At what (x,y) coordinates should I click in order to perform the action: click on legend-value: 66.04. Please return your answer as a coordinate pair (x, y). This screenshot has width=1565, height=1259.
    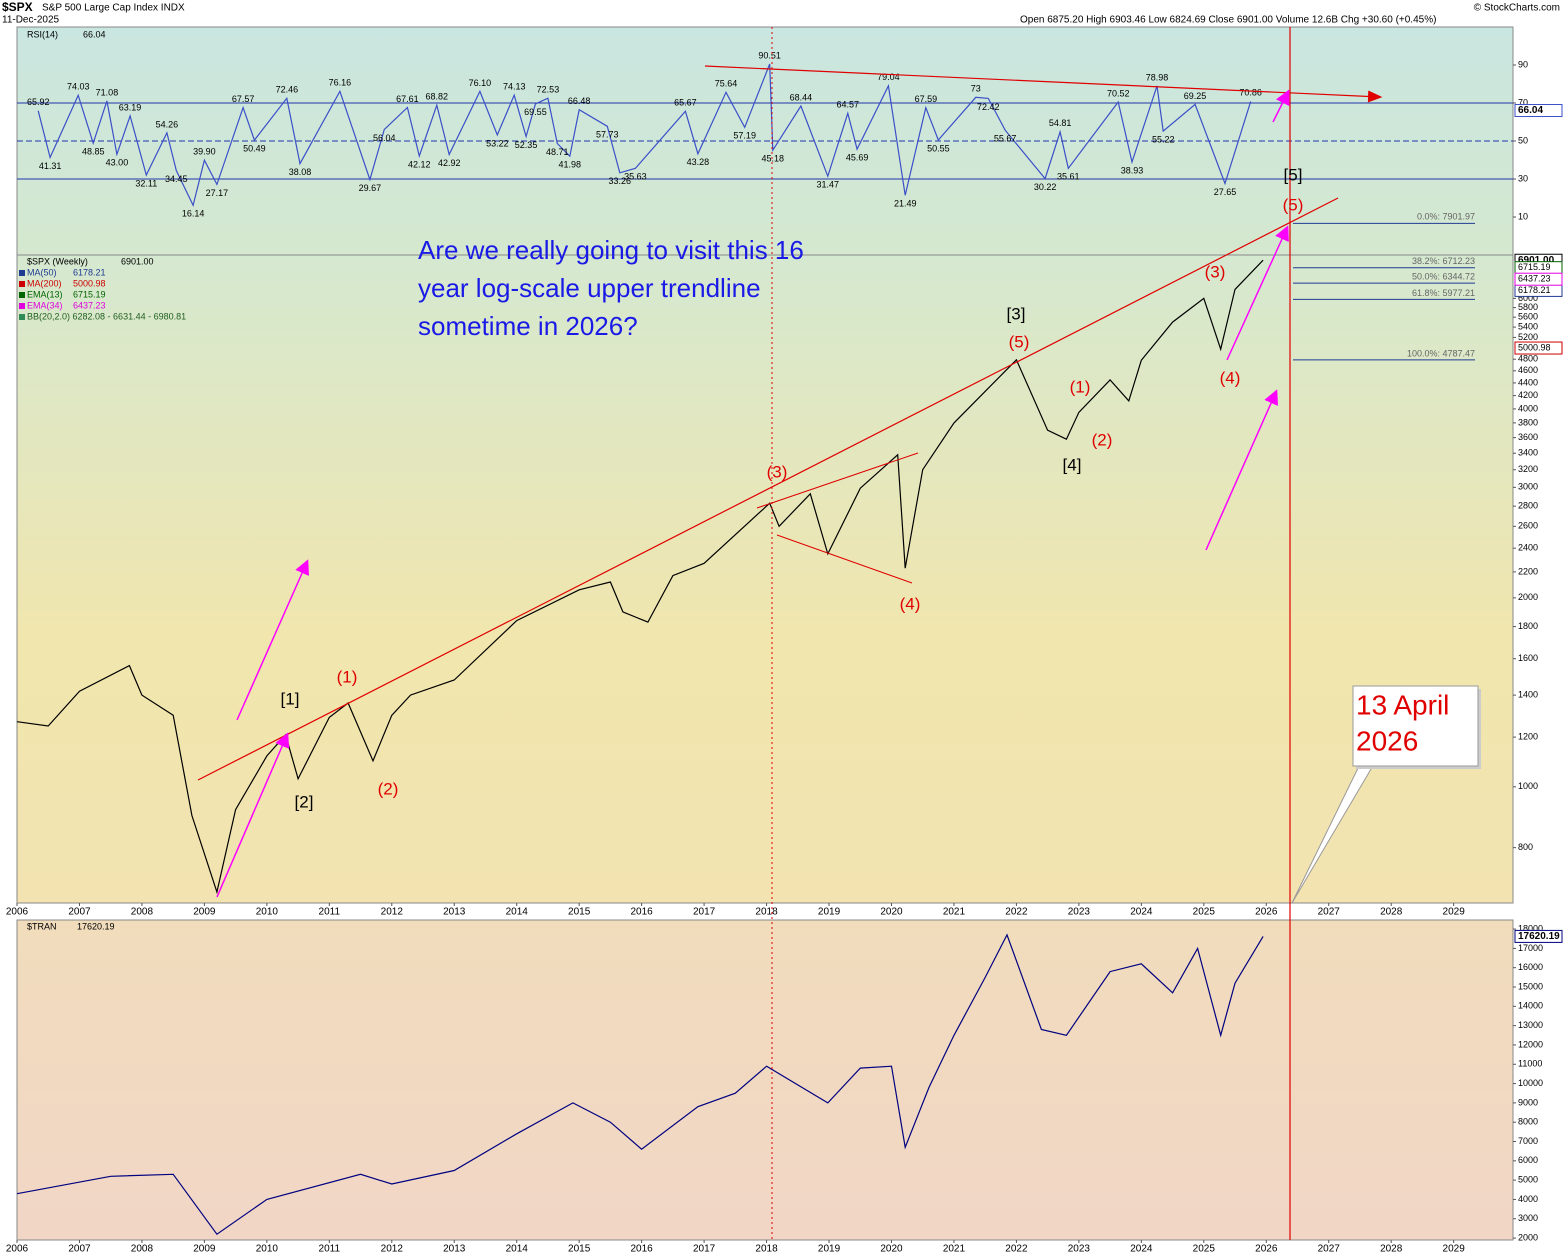
    Looking at the image, I should click on (94, 34).